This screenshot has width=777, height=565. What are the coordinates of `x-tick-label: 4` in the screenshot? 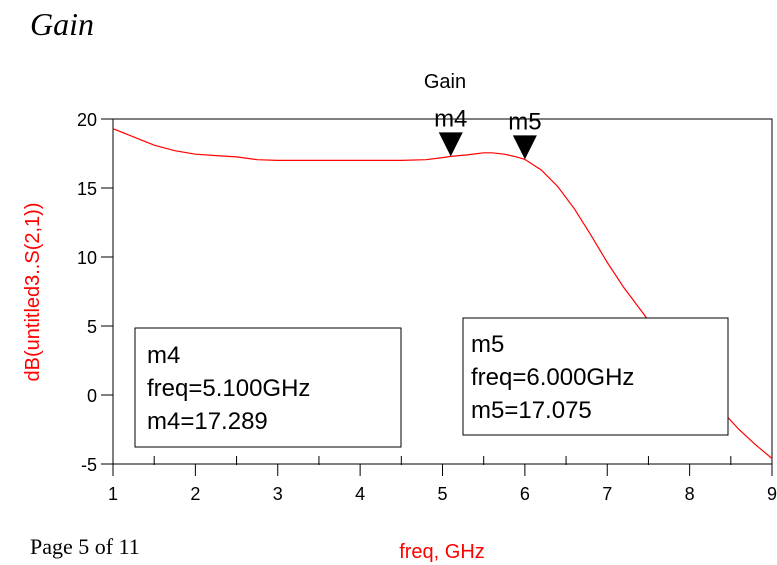 It's located at (360, 494).